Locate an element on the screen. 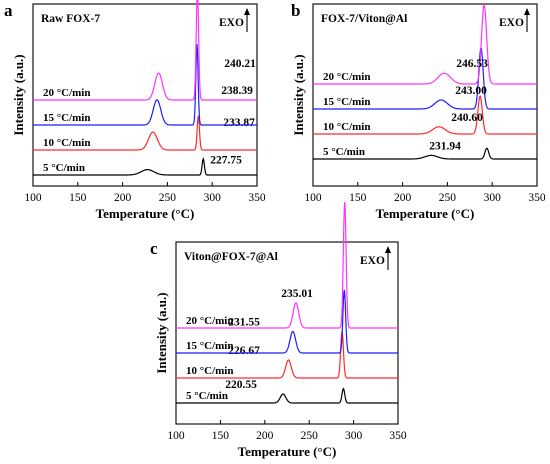  peak-label: 246.53 is located at coordinates (472, 64).